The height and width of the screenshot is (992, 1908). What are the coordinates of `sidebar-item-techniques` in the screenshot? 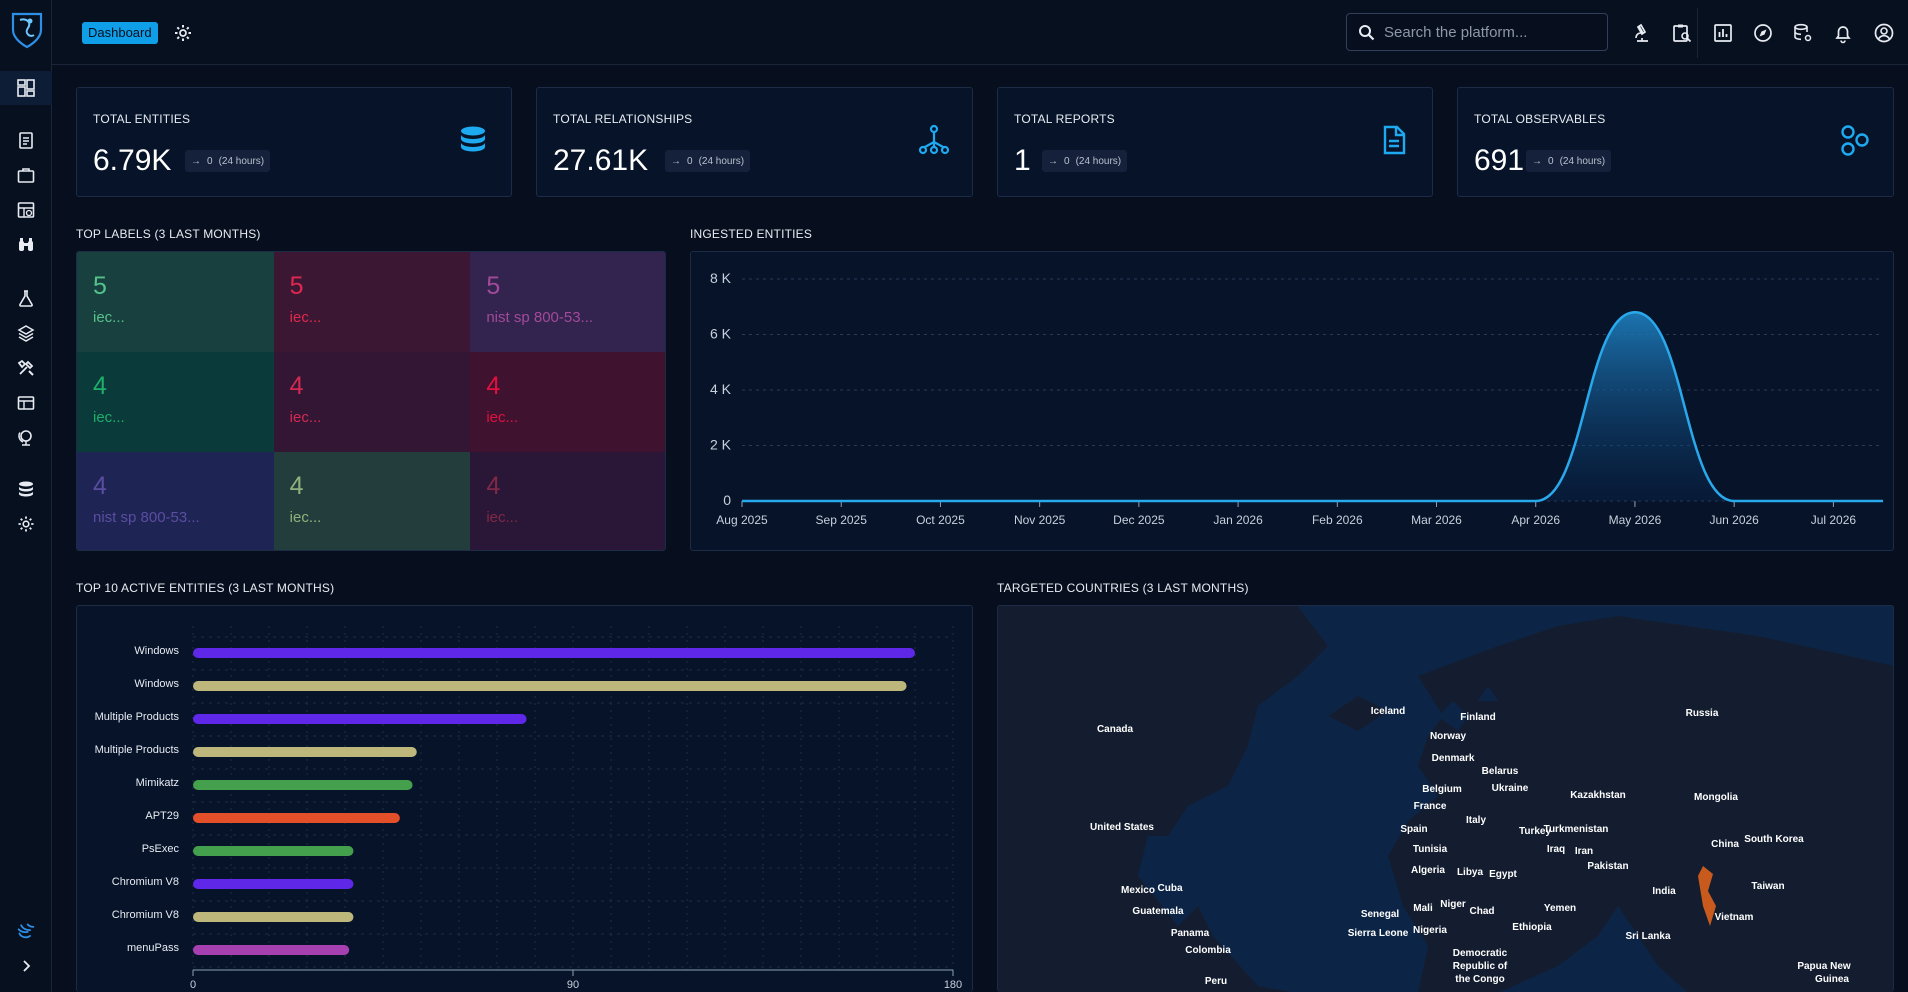 It's located at (26, 368).